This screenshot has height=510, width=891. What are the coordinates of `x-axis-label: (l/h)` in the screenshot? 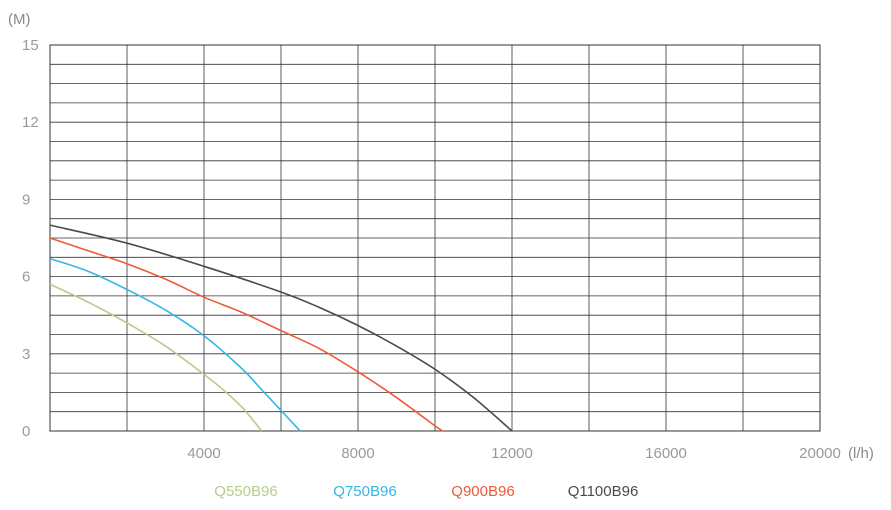 It's located at (861, 453).